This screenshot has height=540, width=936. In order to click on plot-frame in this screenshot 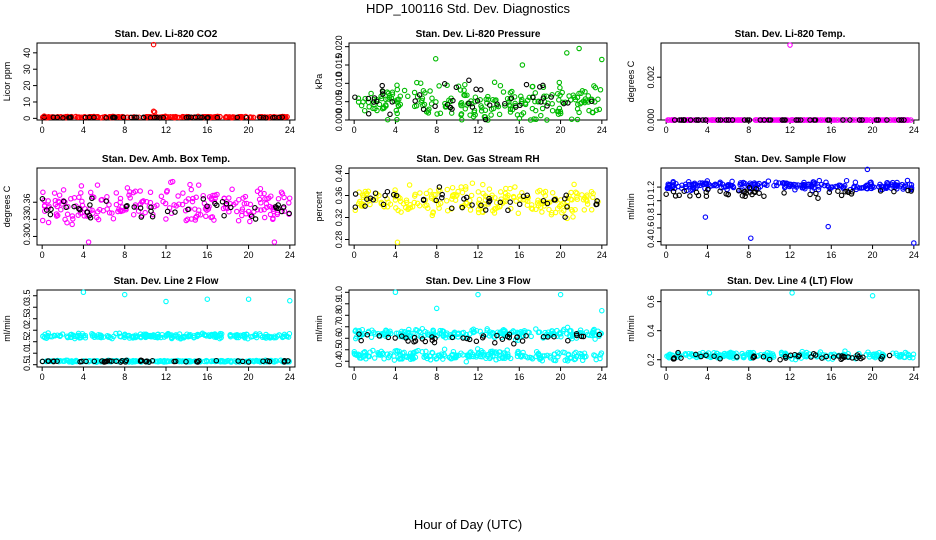, I will do `click(166, 81)`.